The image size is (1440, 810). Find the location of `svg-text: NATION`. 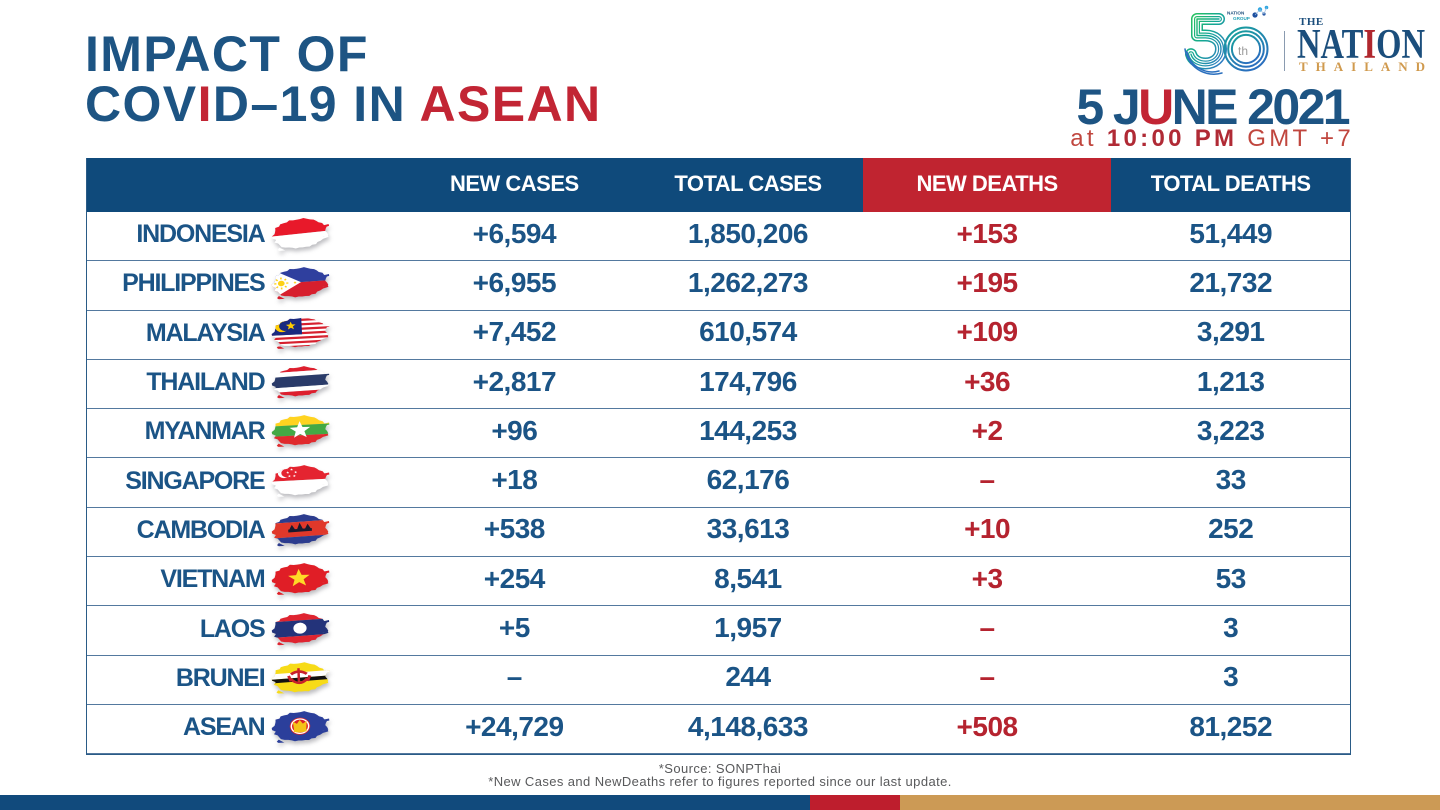

svg-text: NATION is located at coordinates (1236, 13).